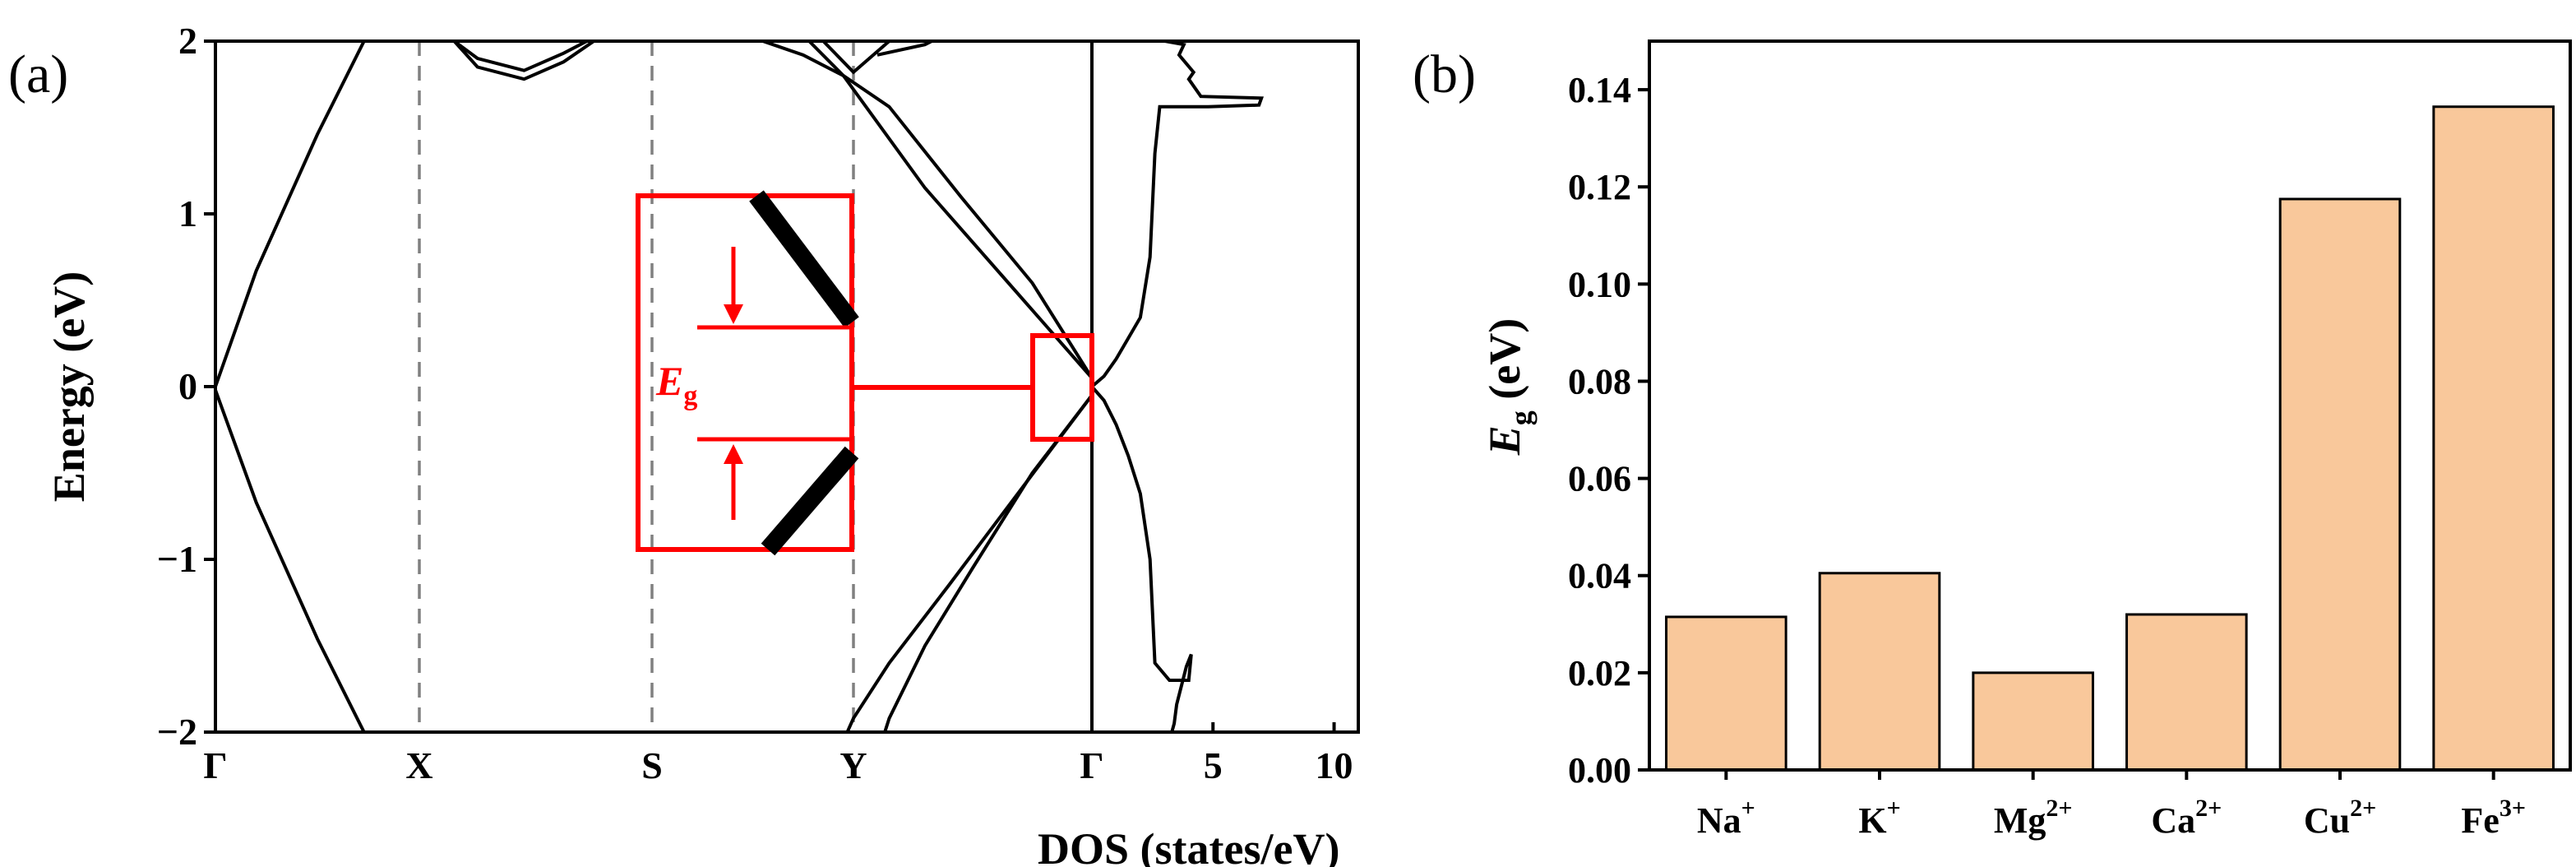 This screenshot has width=2576, height=867. What do you see at coordinates (2033, 818) in the screenshot?
I see `panel-b-xtick-label: Mg2+` at bounding box center [2033, 818].